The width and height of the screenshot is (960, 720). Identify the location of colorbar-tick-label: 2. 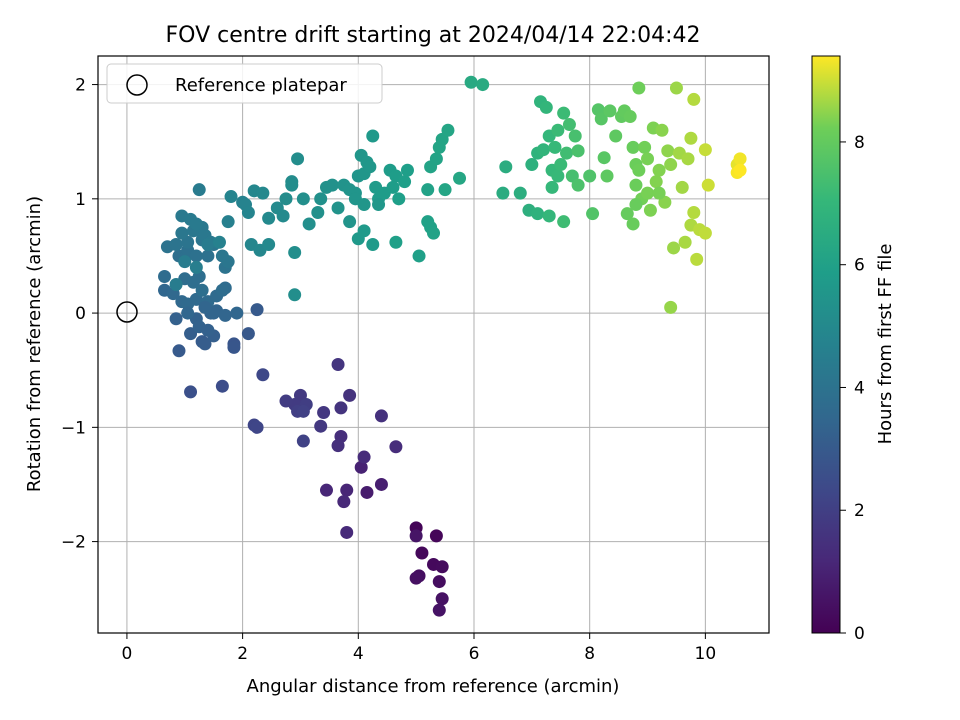
(859, 511).